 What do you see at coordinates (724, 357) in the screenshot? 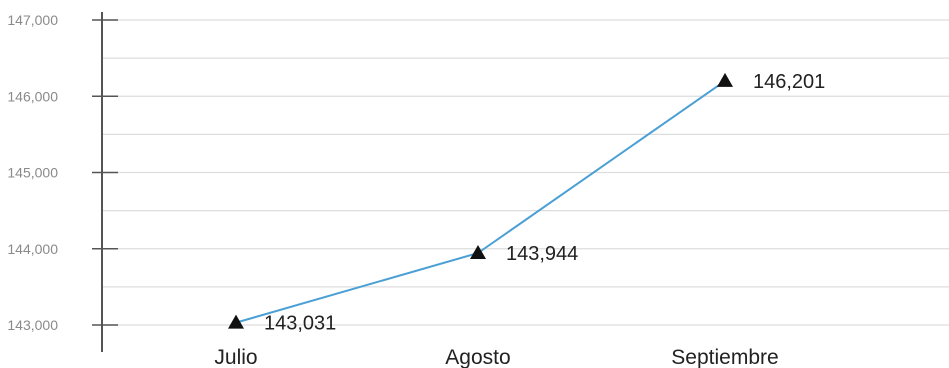
I see `x-tick-label: Septiembre` at bounding box center [724, 357].